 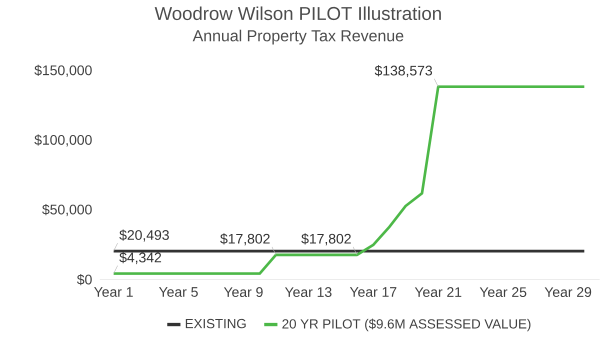 What do you see at coordinates (403, 71) in the screenshot?
I see `data-label: $138,573` at bounding box center [403, 71].